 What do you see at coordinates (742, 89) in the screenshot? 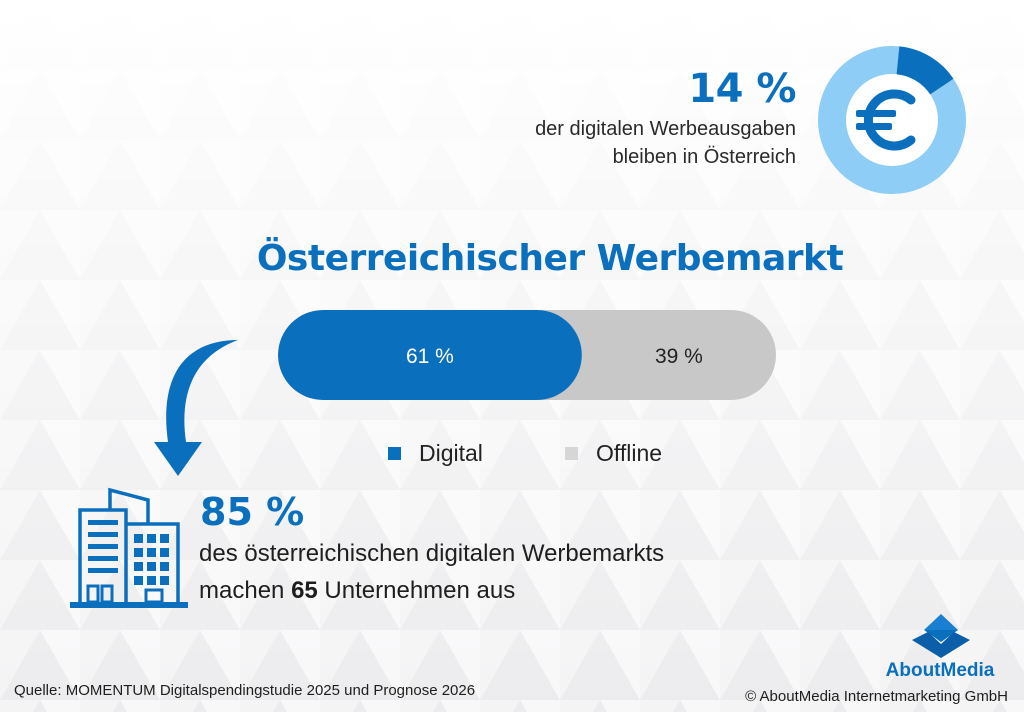
I see `top-stat-value: 14 %` at bounding box center [742, 89].